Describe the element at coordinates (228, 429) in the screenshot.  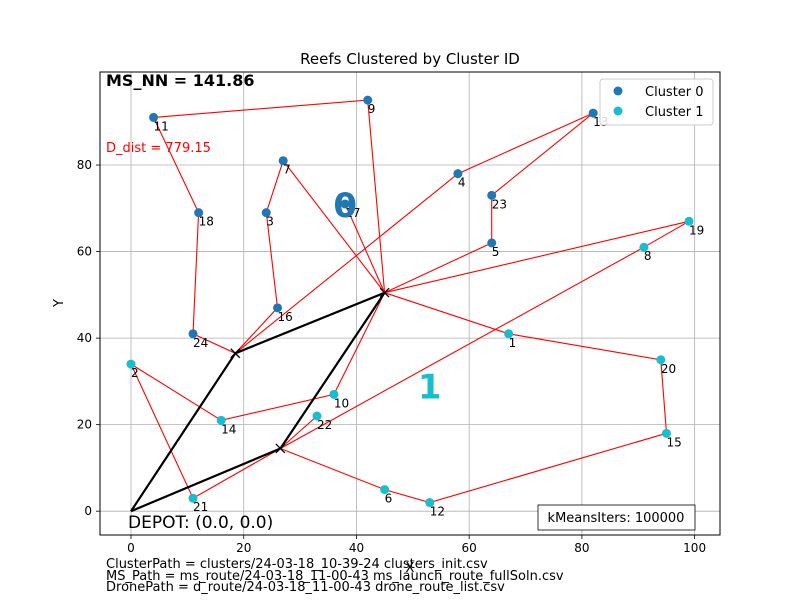
I see `reef-label-14: 14` at that location.